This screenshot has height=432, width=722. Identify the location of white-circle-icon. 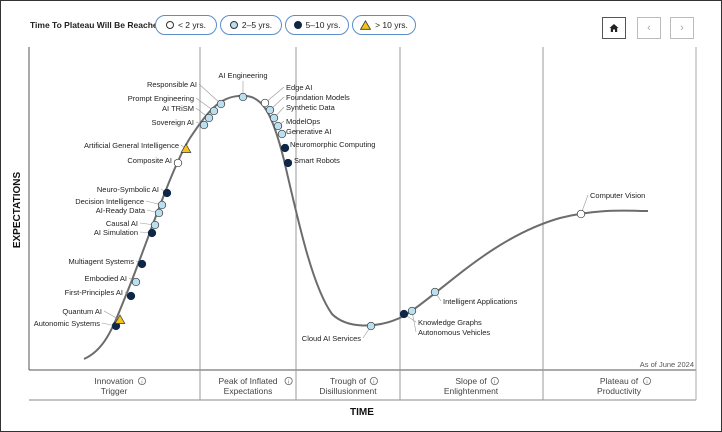
(169, 25).